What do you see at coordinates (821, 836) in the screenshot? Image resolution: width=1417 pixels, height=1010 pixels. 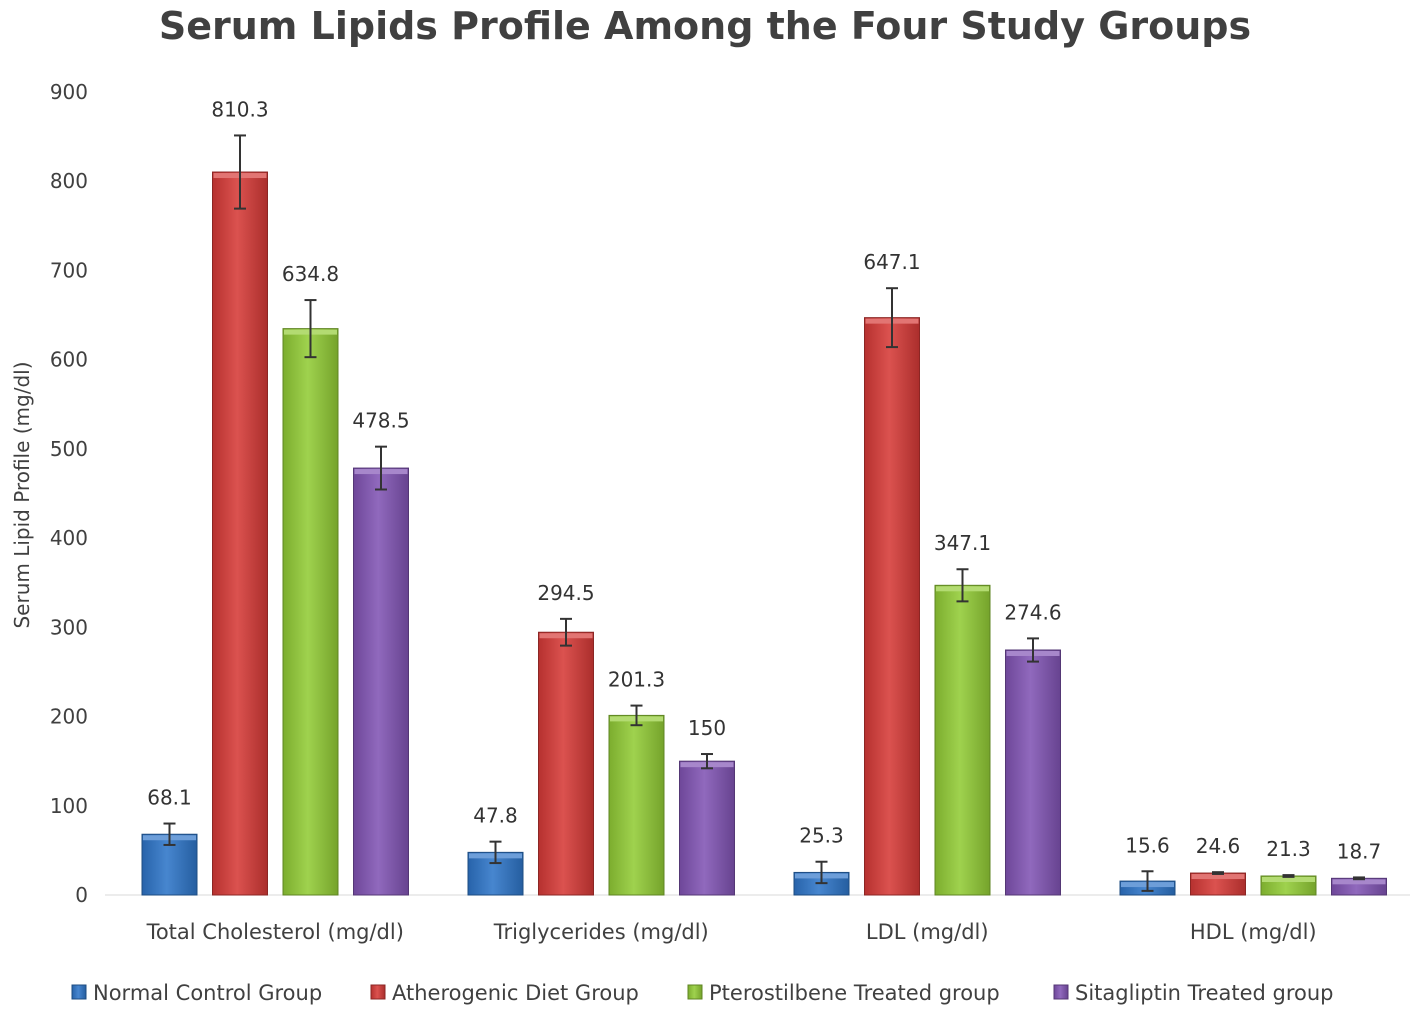 I see `data-label: 25.3` at bounding box center [821, 836].